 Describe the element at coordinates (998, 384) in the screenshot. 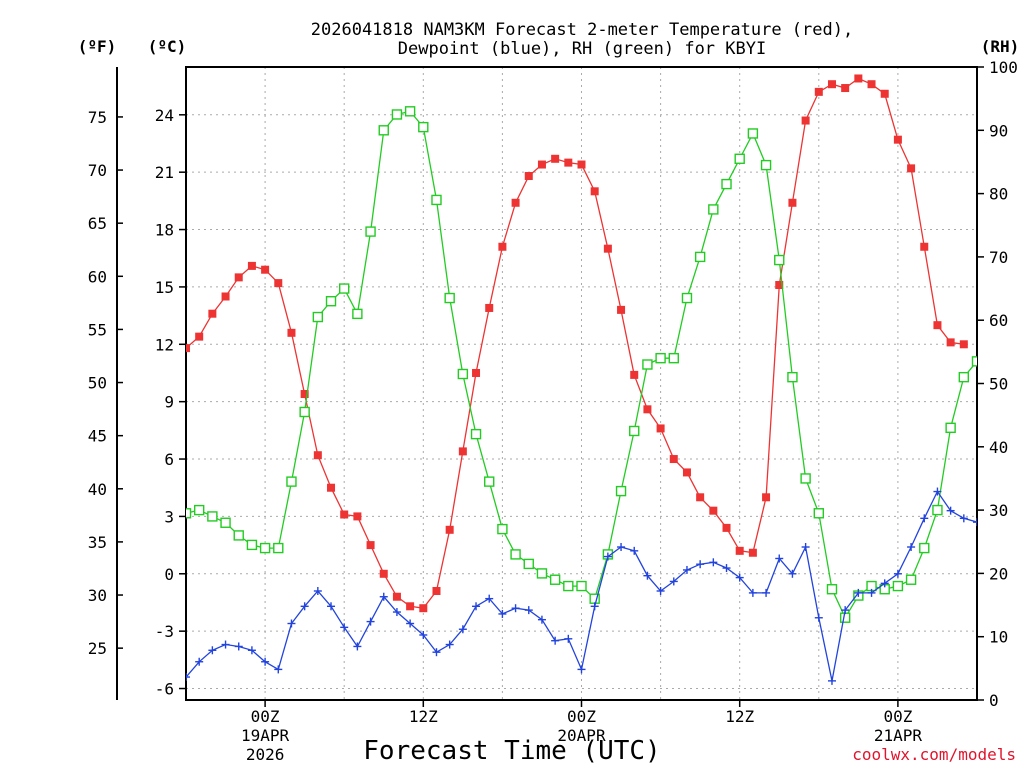

I see `rh-tick-label: 50` at that location.